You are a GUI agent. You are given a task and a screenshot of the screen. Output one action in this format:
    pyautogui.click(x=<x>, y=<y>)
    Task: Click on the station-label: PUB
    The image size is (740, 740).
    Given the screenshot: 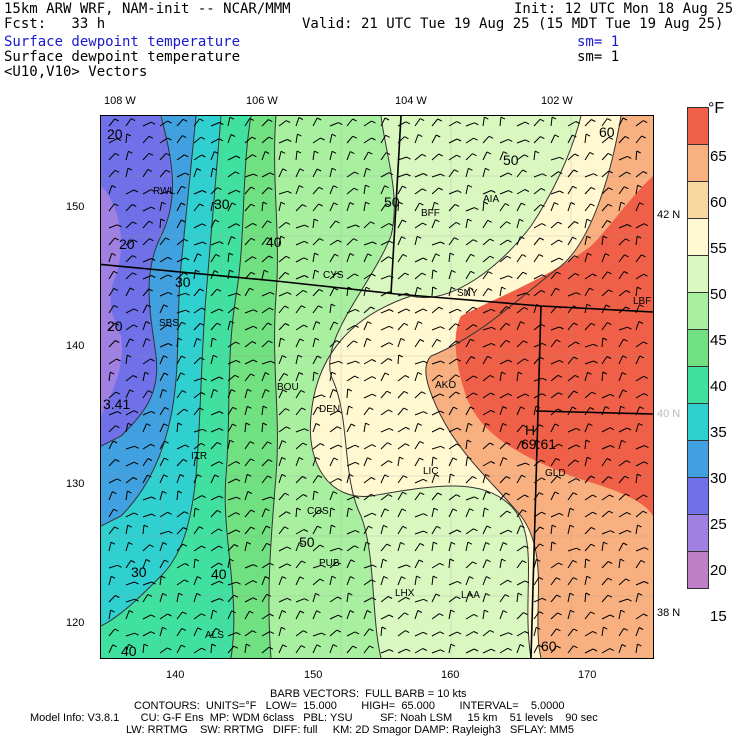 What is the action you would take?
    pyautogui.click(x=329, y=563)
    